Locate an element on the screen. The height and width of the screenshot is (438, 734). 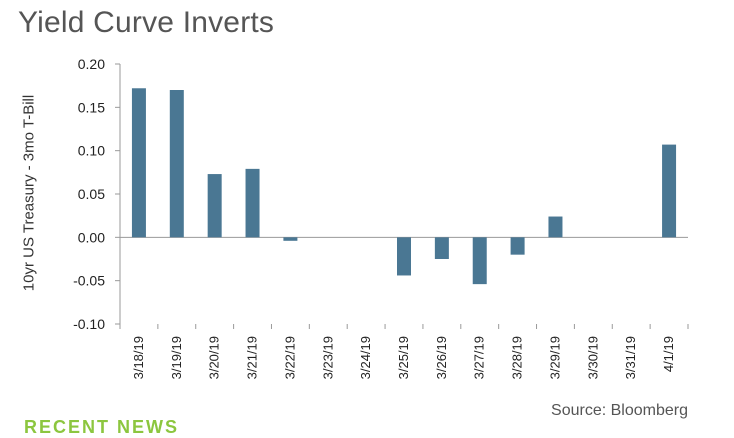
x-tick-label: 3/21/19 is located at coordinates (252, 357).